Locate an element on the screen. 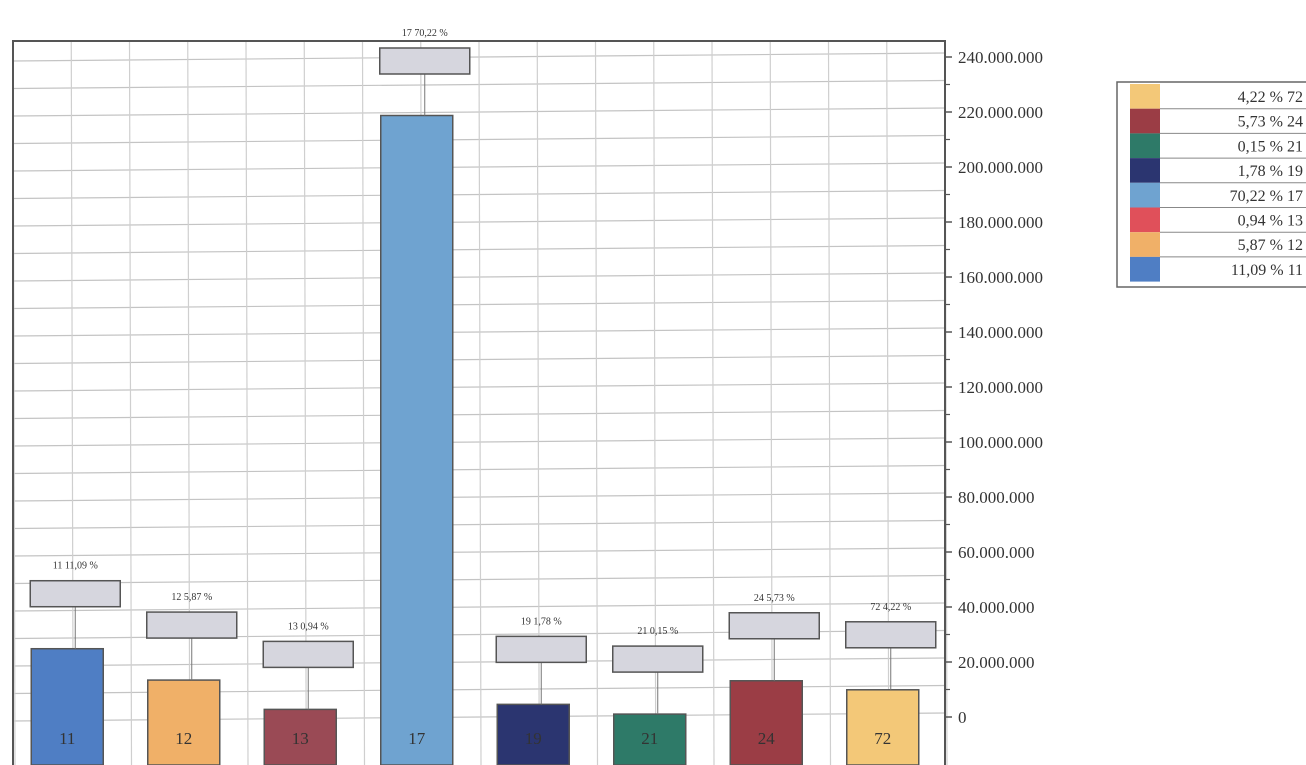 Image resolution: width=1306 pixels, height=765 pixels. category-label-24: 24 is located at coordinates (767, 738).